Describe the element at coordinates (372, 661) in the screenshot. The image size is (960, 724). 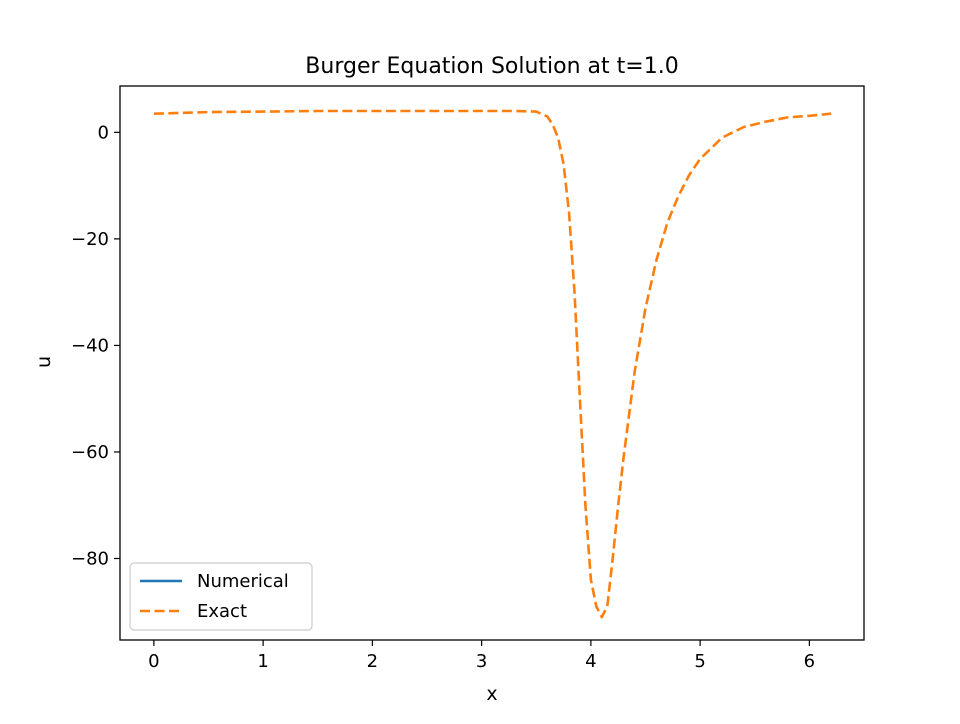
I see `x-tick-label: 2` at that location.